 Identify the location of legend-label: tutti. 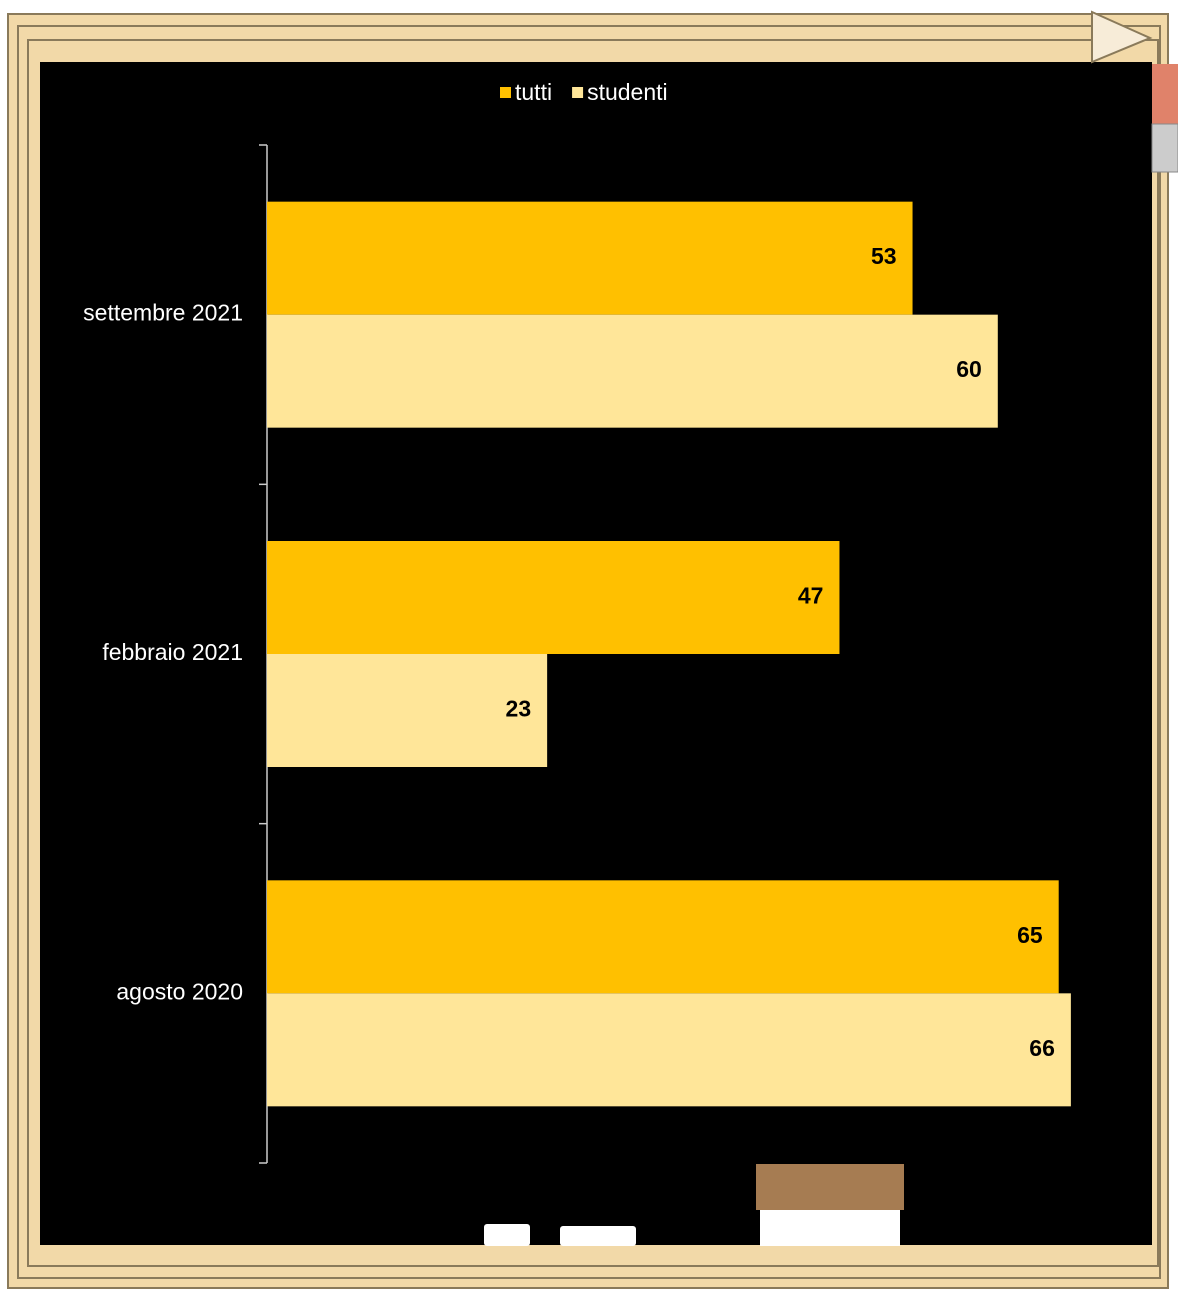
(533, 92).